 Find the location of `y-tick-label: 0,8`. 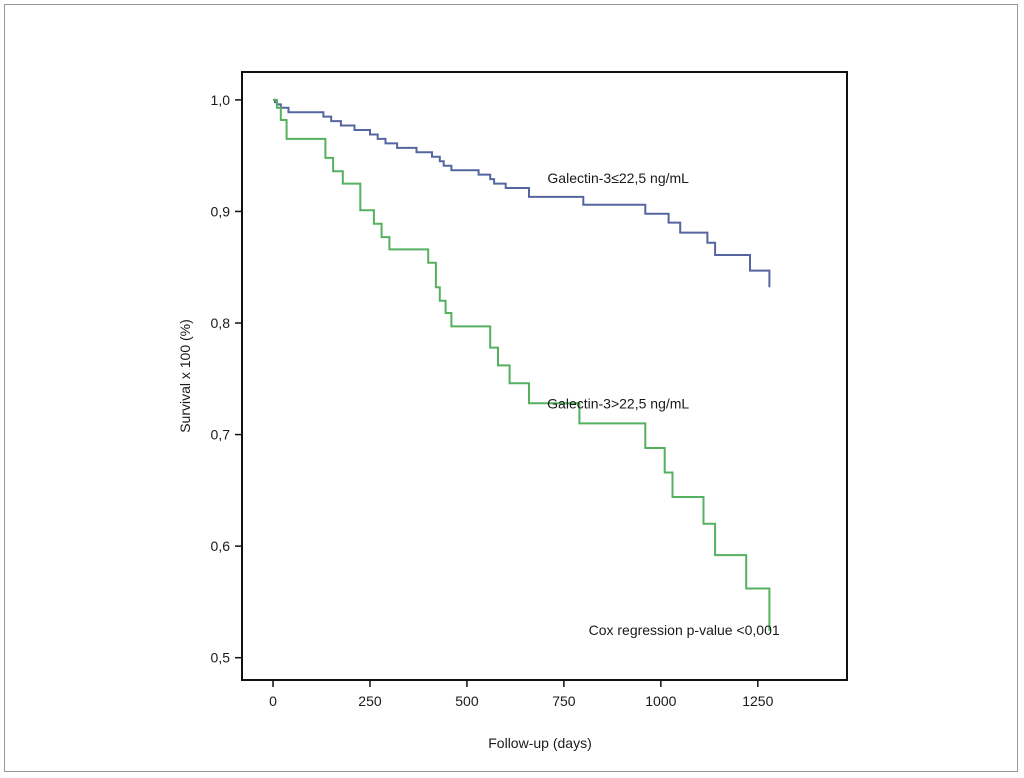

y-tick-label: 0,8 is located at coordinates (221, 323).